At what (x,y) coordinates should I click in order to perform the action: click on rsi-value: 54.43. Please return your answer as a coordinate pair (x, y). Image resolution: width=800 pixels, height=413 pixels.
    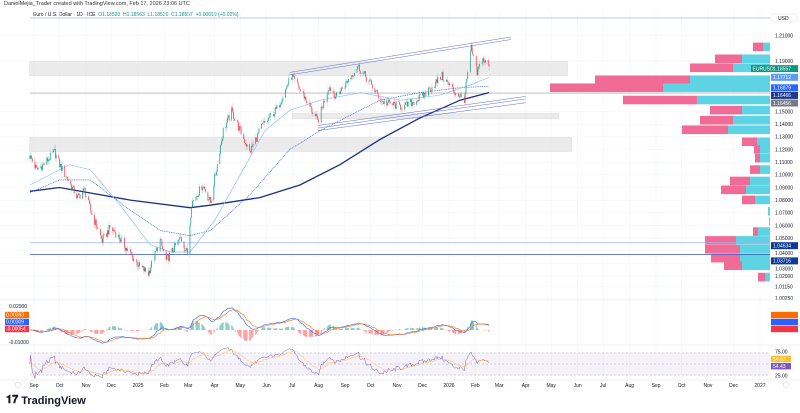
    Looking at the image, I should click on (779, 367).